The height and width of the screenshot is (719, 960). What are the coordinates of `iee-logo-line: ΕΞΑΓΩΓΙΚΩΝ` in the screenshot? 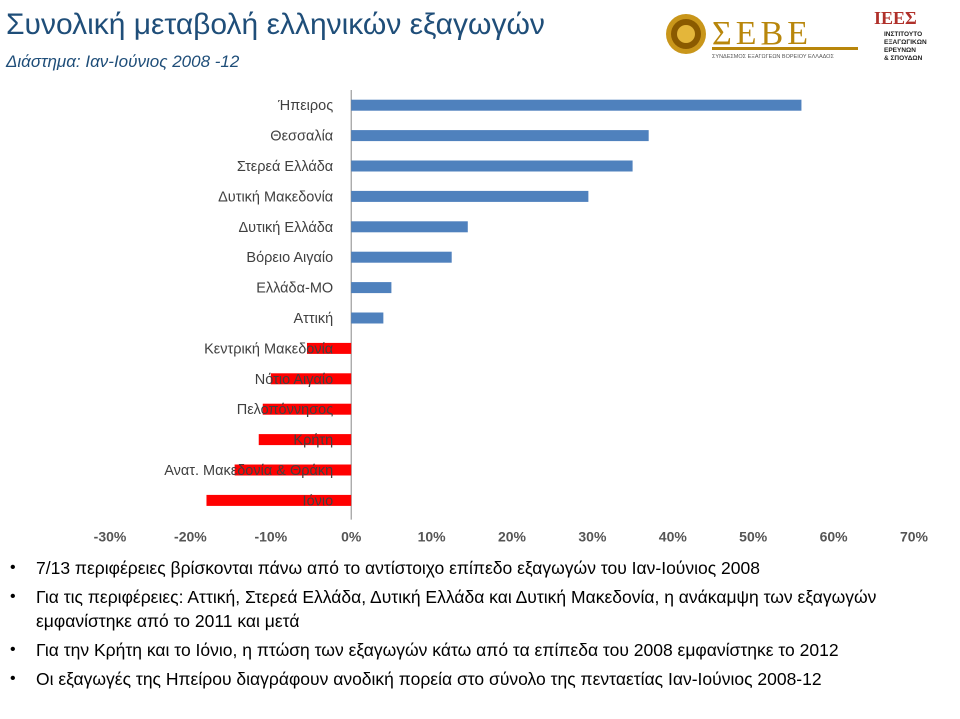 It's located at (905, 42).